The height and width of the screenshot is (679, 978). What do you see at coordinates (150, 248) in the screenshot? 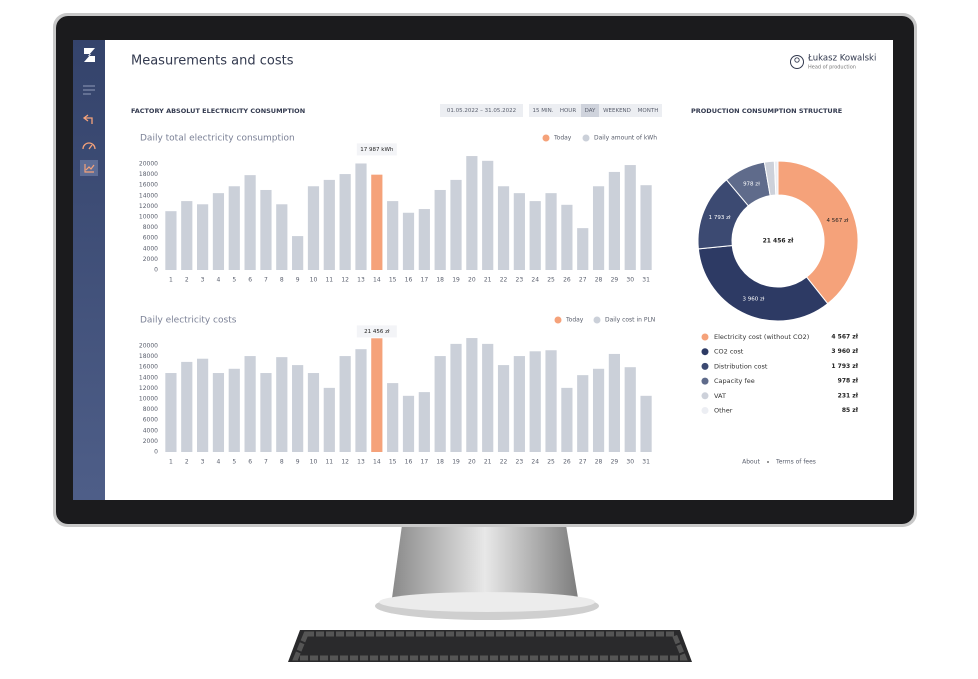
I see `y-tick-label: 4000` at bounding box center [150, 248].